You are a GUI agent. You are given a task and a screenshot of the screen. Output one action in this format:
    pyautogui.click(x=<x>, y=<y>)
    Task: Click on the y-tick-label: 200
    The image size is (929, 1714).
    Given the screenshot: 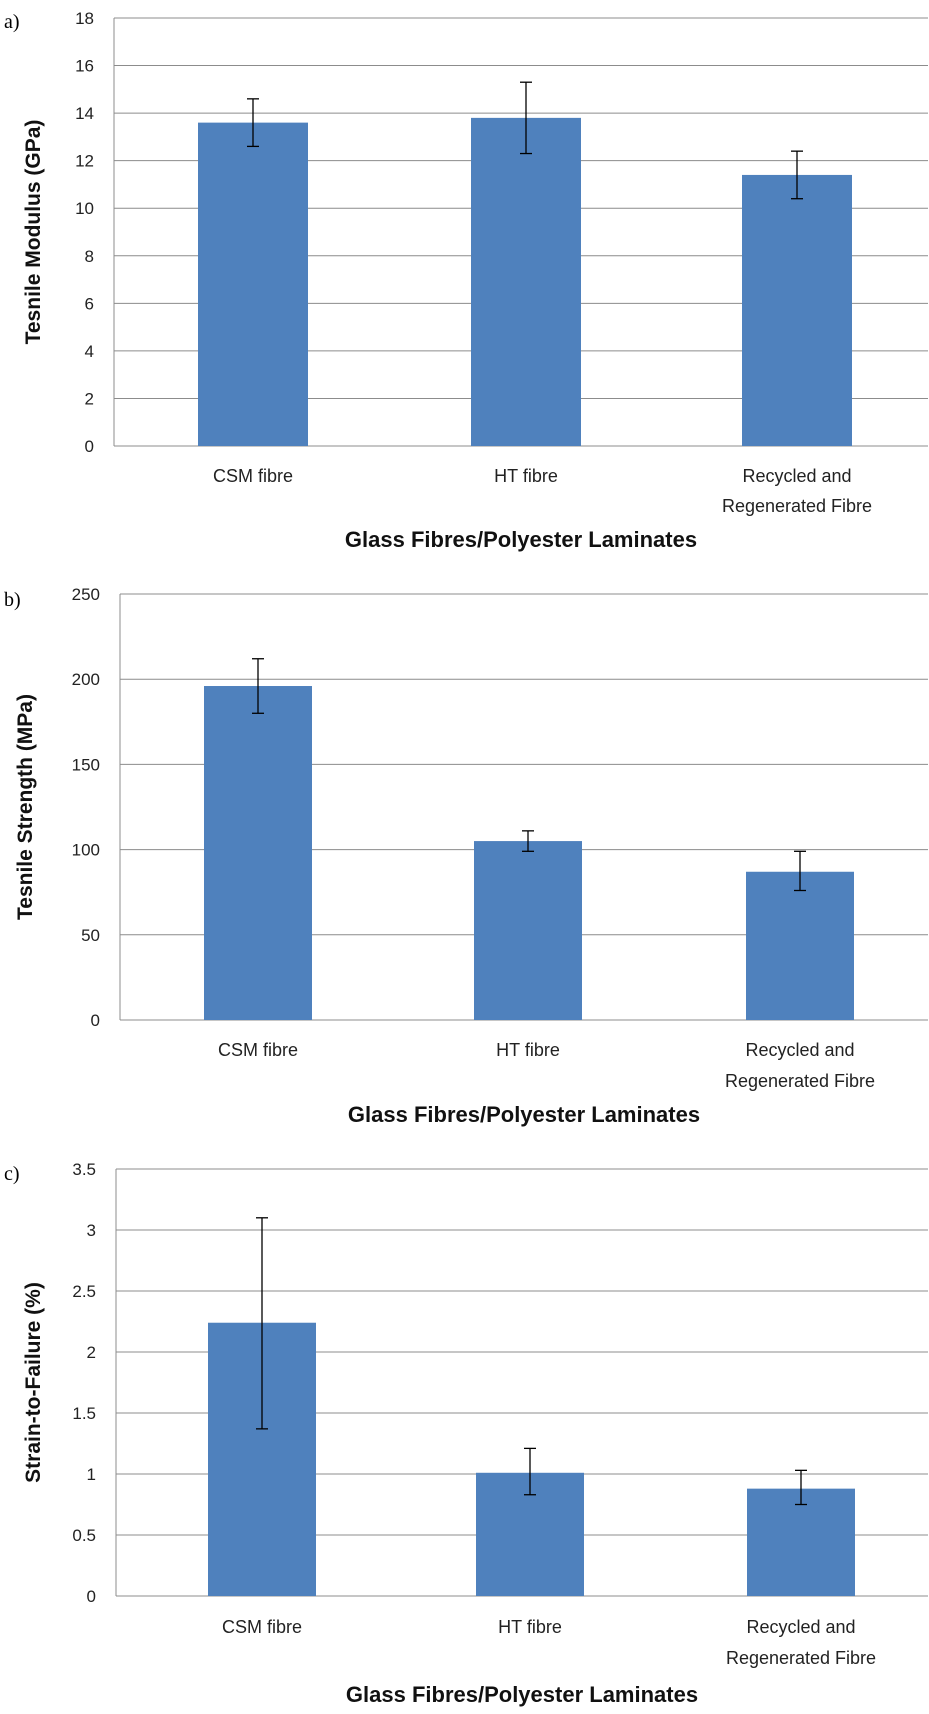 What is the action you would take?
    pyautogui.click(x=86, y=679)
    